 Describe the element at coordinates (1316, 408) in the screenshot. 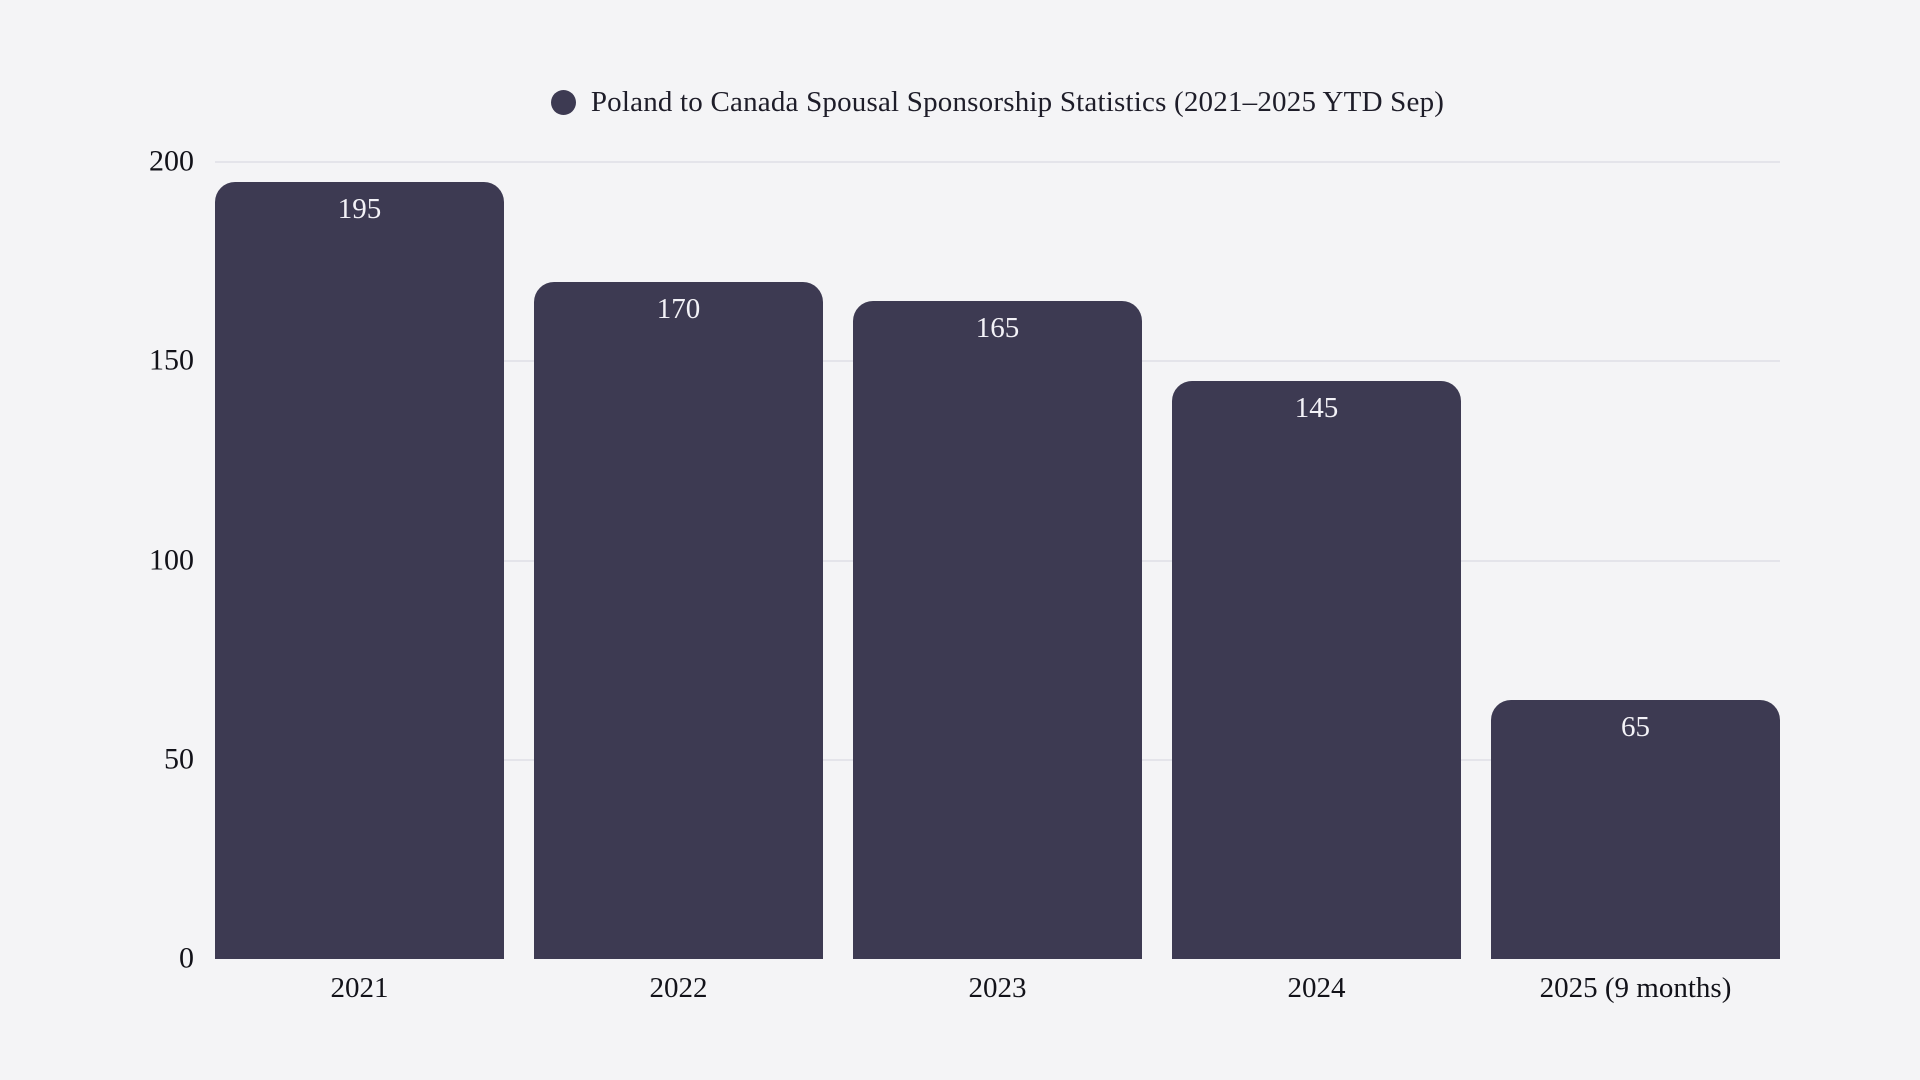

I see `bar-value-label: 145` at that location.